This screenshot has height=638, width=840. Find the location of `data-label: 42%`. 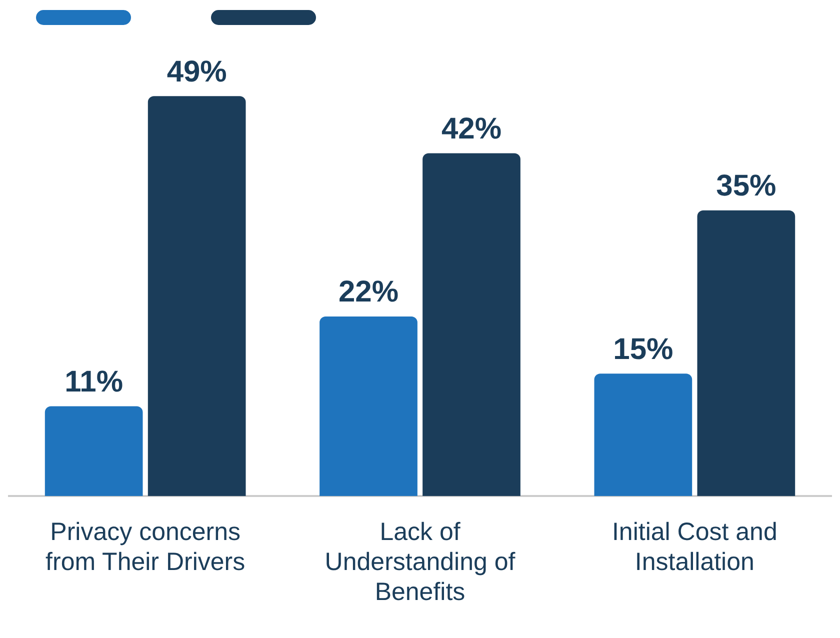

data-label: 42% is located at coordinates (471, 129).